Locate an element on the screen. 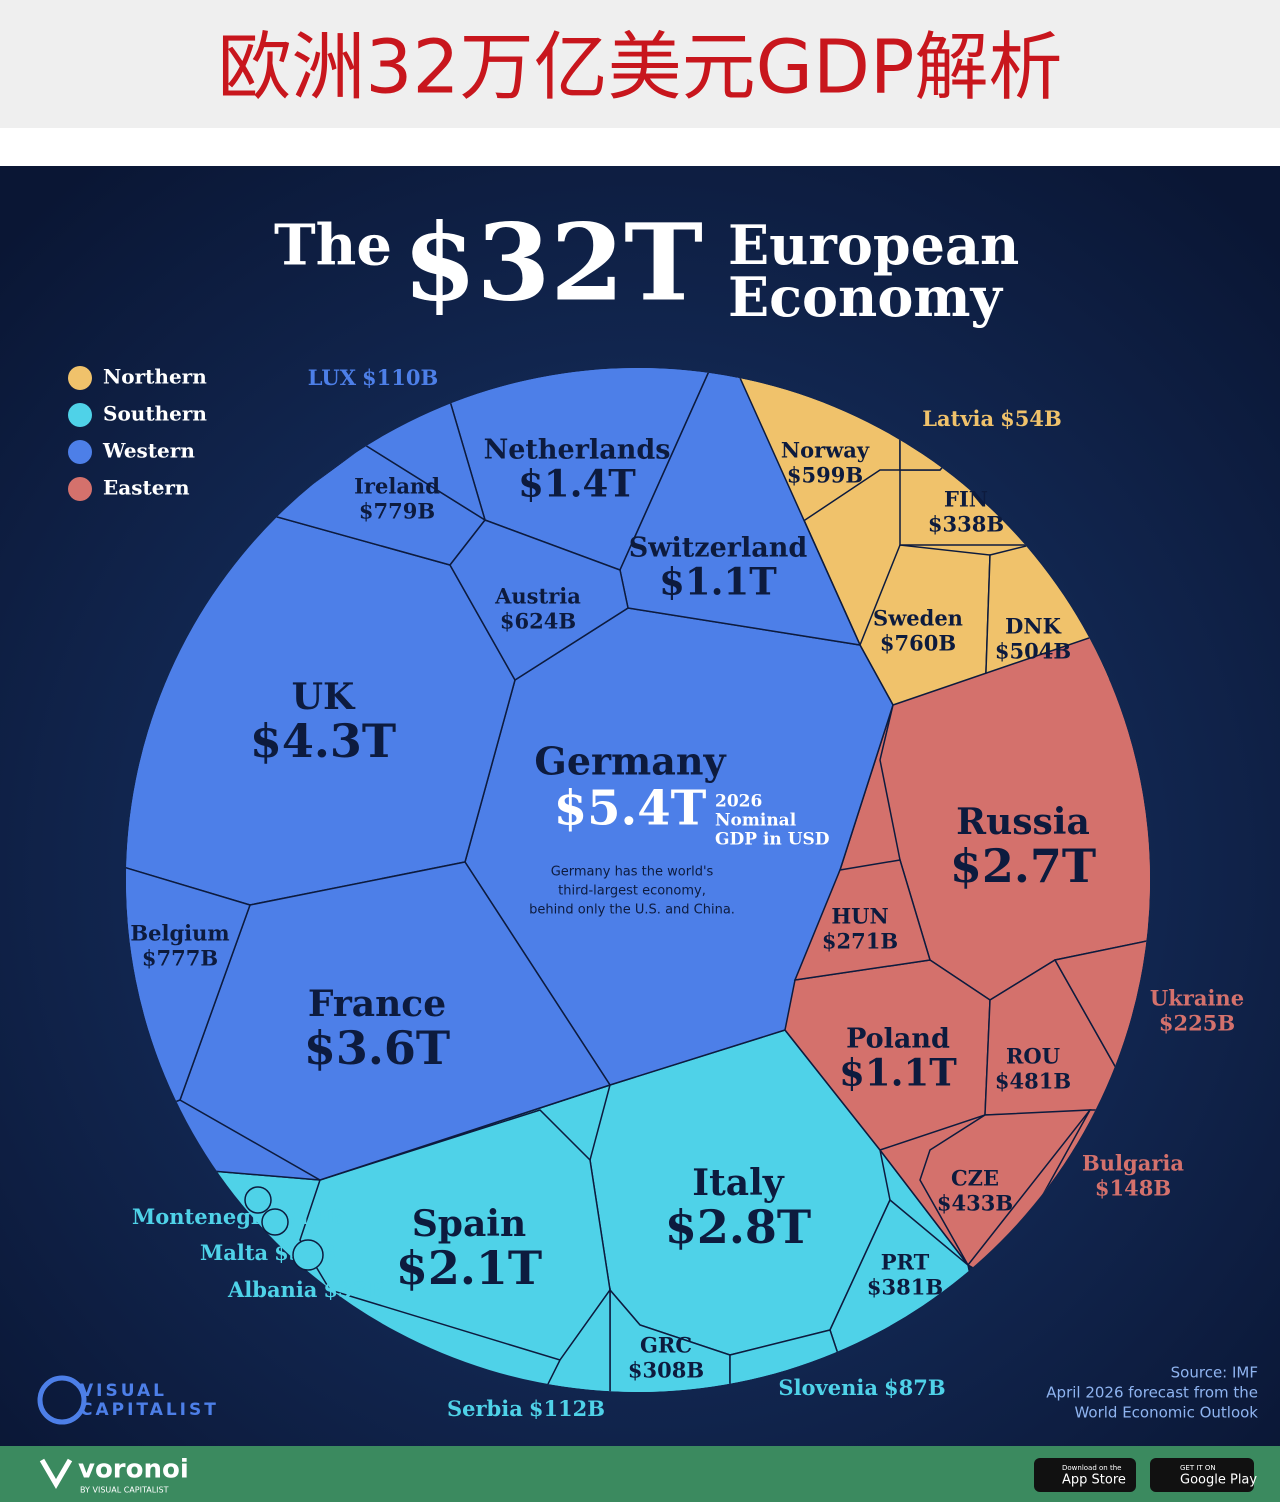 The height and width of the screenshot is (1506, 1280). country-name: Malta is located at coordinates (234, 1252).